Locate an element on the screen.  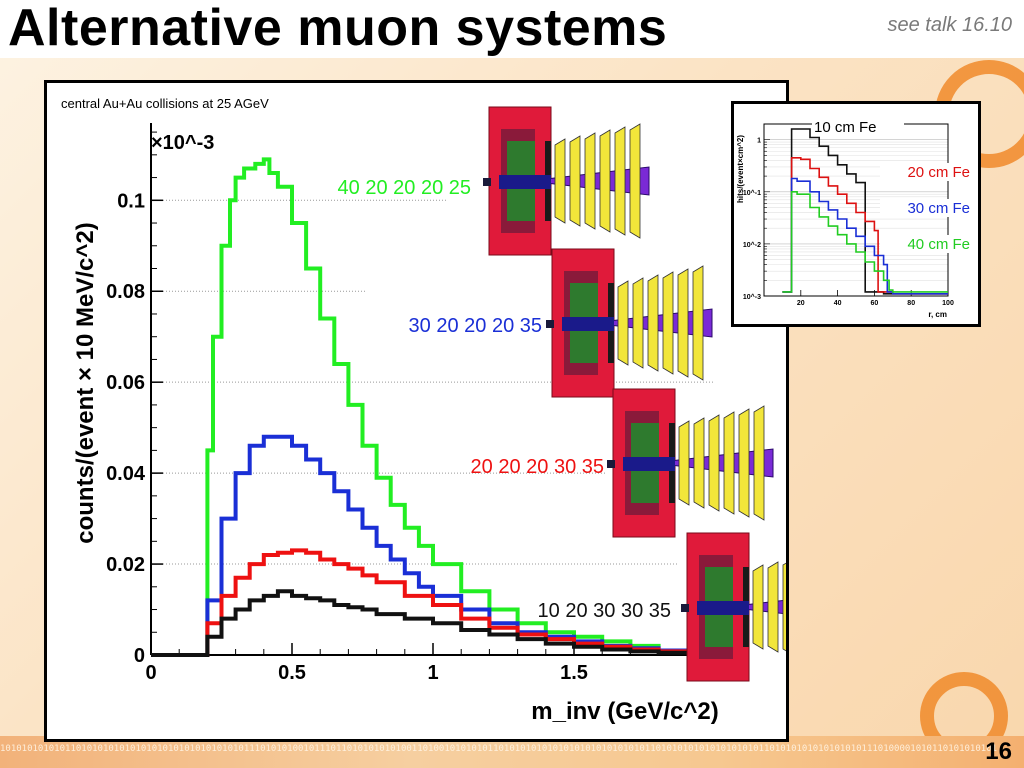
legend-entry: 40 cm Fe is located at coordinates (938, 244).